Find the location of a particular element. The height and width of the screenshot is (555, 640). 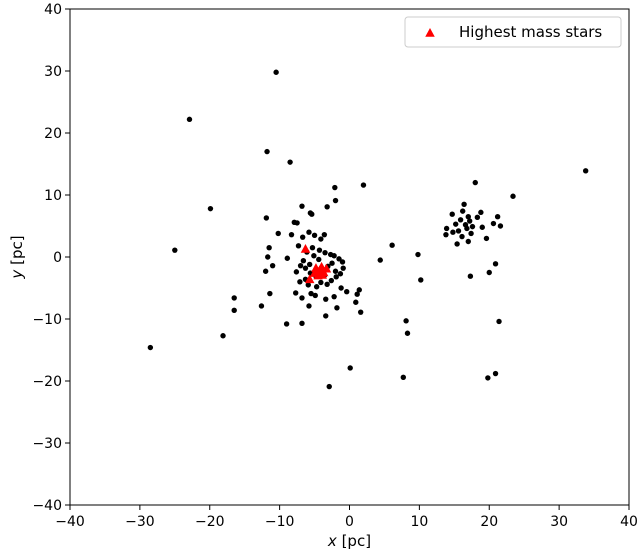

y-tick-label: −40 is located at coordinates (47, 506).